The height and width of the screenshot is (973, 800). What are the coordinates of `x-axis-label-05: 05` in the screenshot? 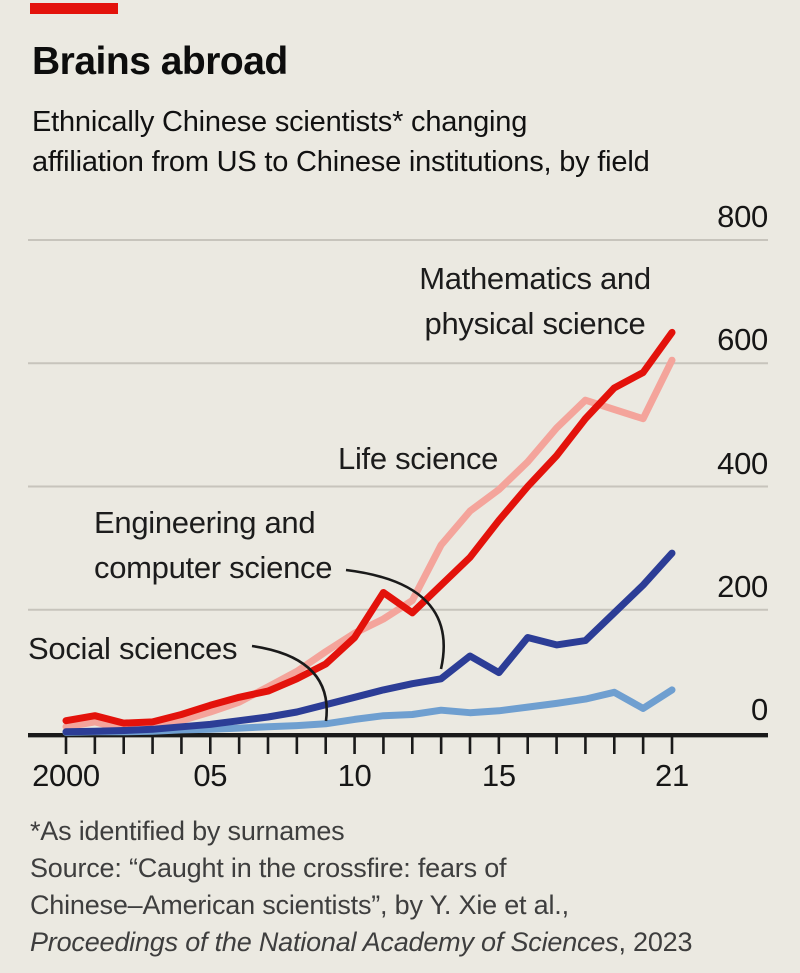 It's located at (210, 775).